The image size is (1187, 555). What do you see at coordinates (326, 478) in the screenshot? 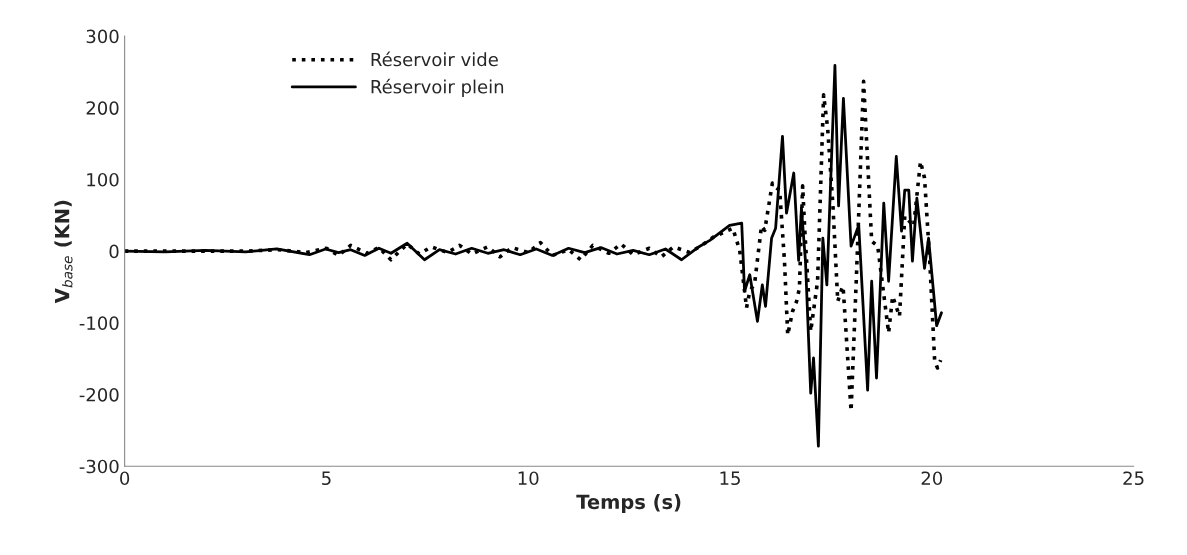
I see `x-tick-label: 5` at bounding box center [326, 478].